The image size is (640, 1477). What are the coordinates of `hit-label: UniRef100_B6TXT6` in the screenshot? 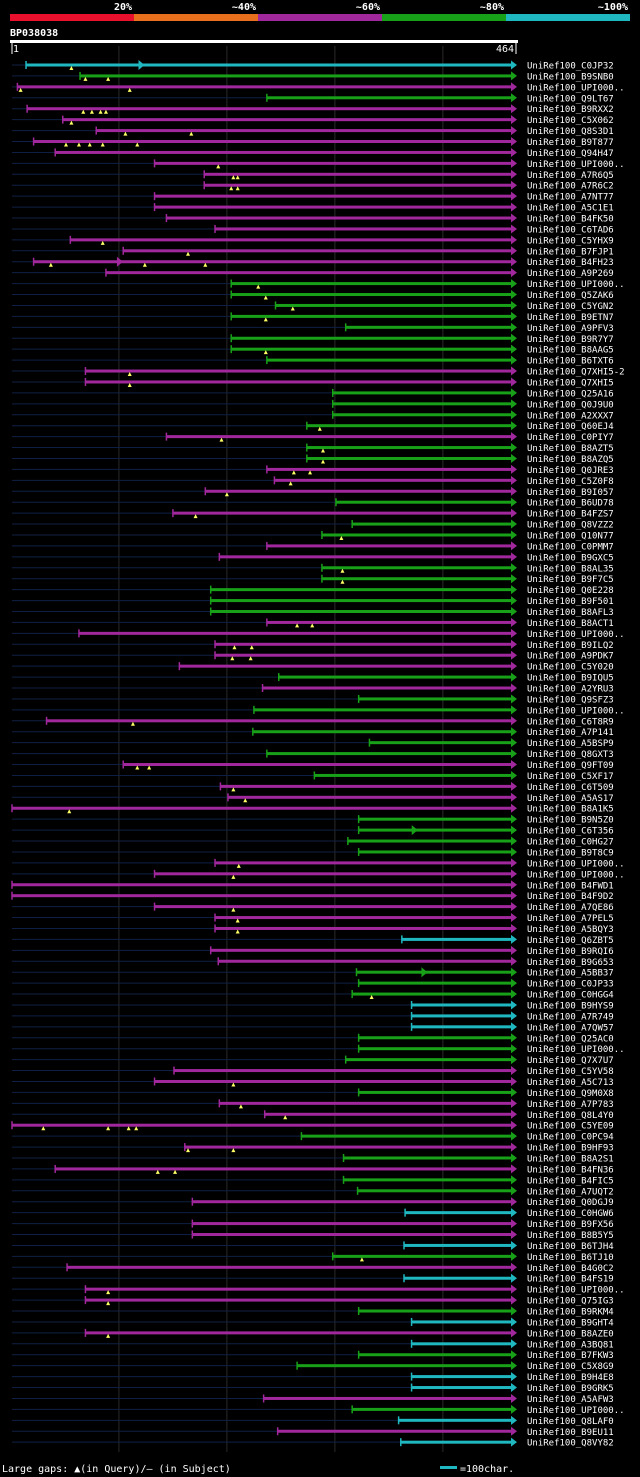 It's located at (570, 362).